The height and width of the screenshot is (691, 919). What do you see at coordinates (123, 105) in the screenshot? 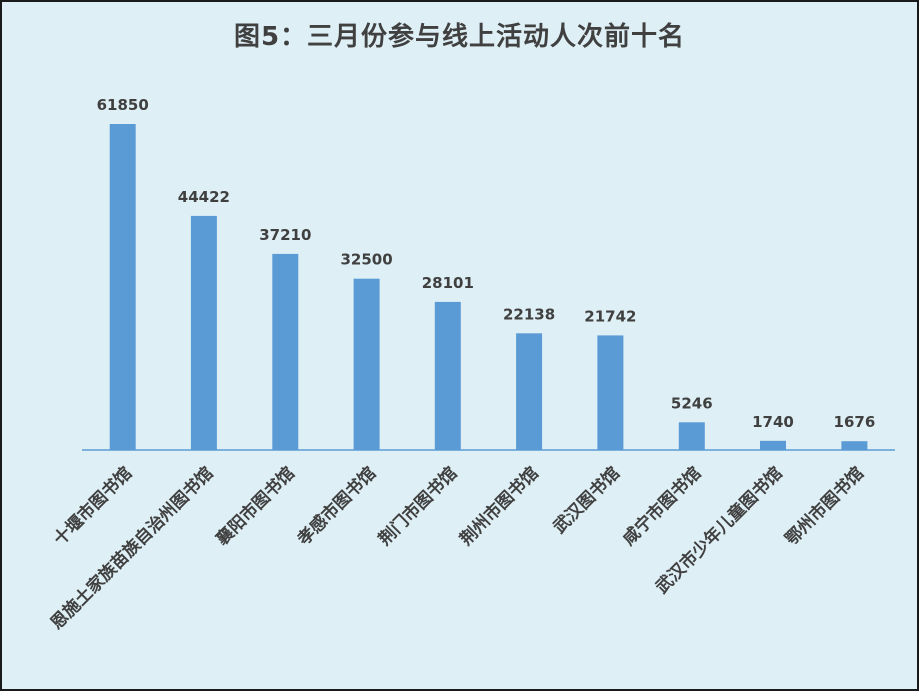
I see `value-label-1: 61850` at bounding box center [123, 105].